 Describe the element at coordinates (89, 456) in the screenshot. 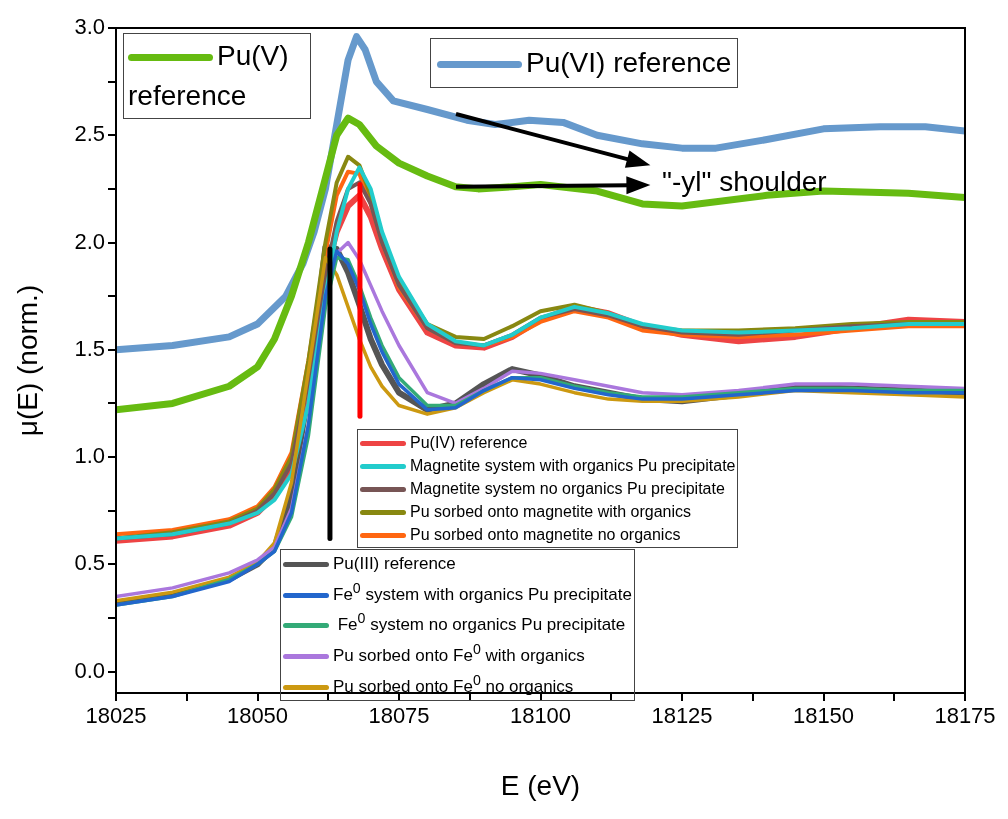

I see `y-tick-label: 1.0` at that location.